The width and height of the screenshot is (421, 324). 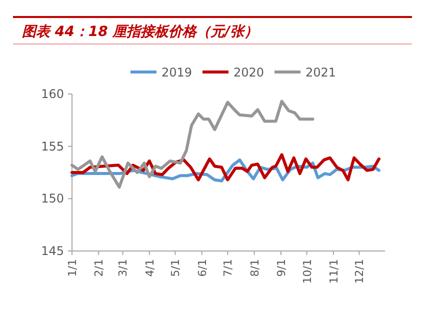 What do you see at coordinates (321, 73) in the screenshot?
I see `legend-label: 2021` at bounding box center [321, 73].